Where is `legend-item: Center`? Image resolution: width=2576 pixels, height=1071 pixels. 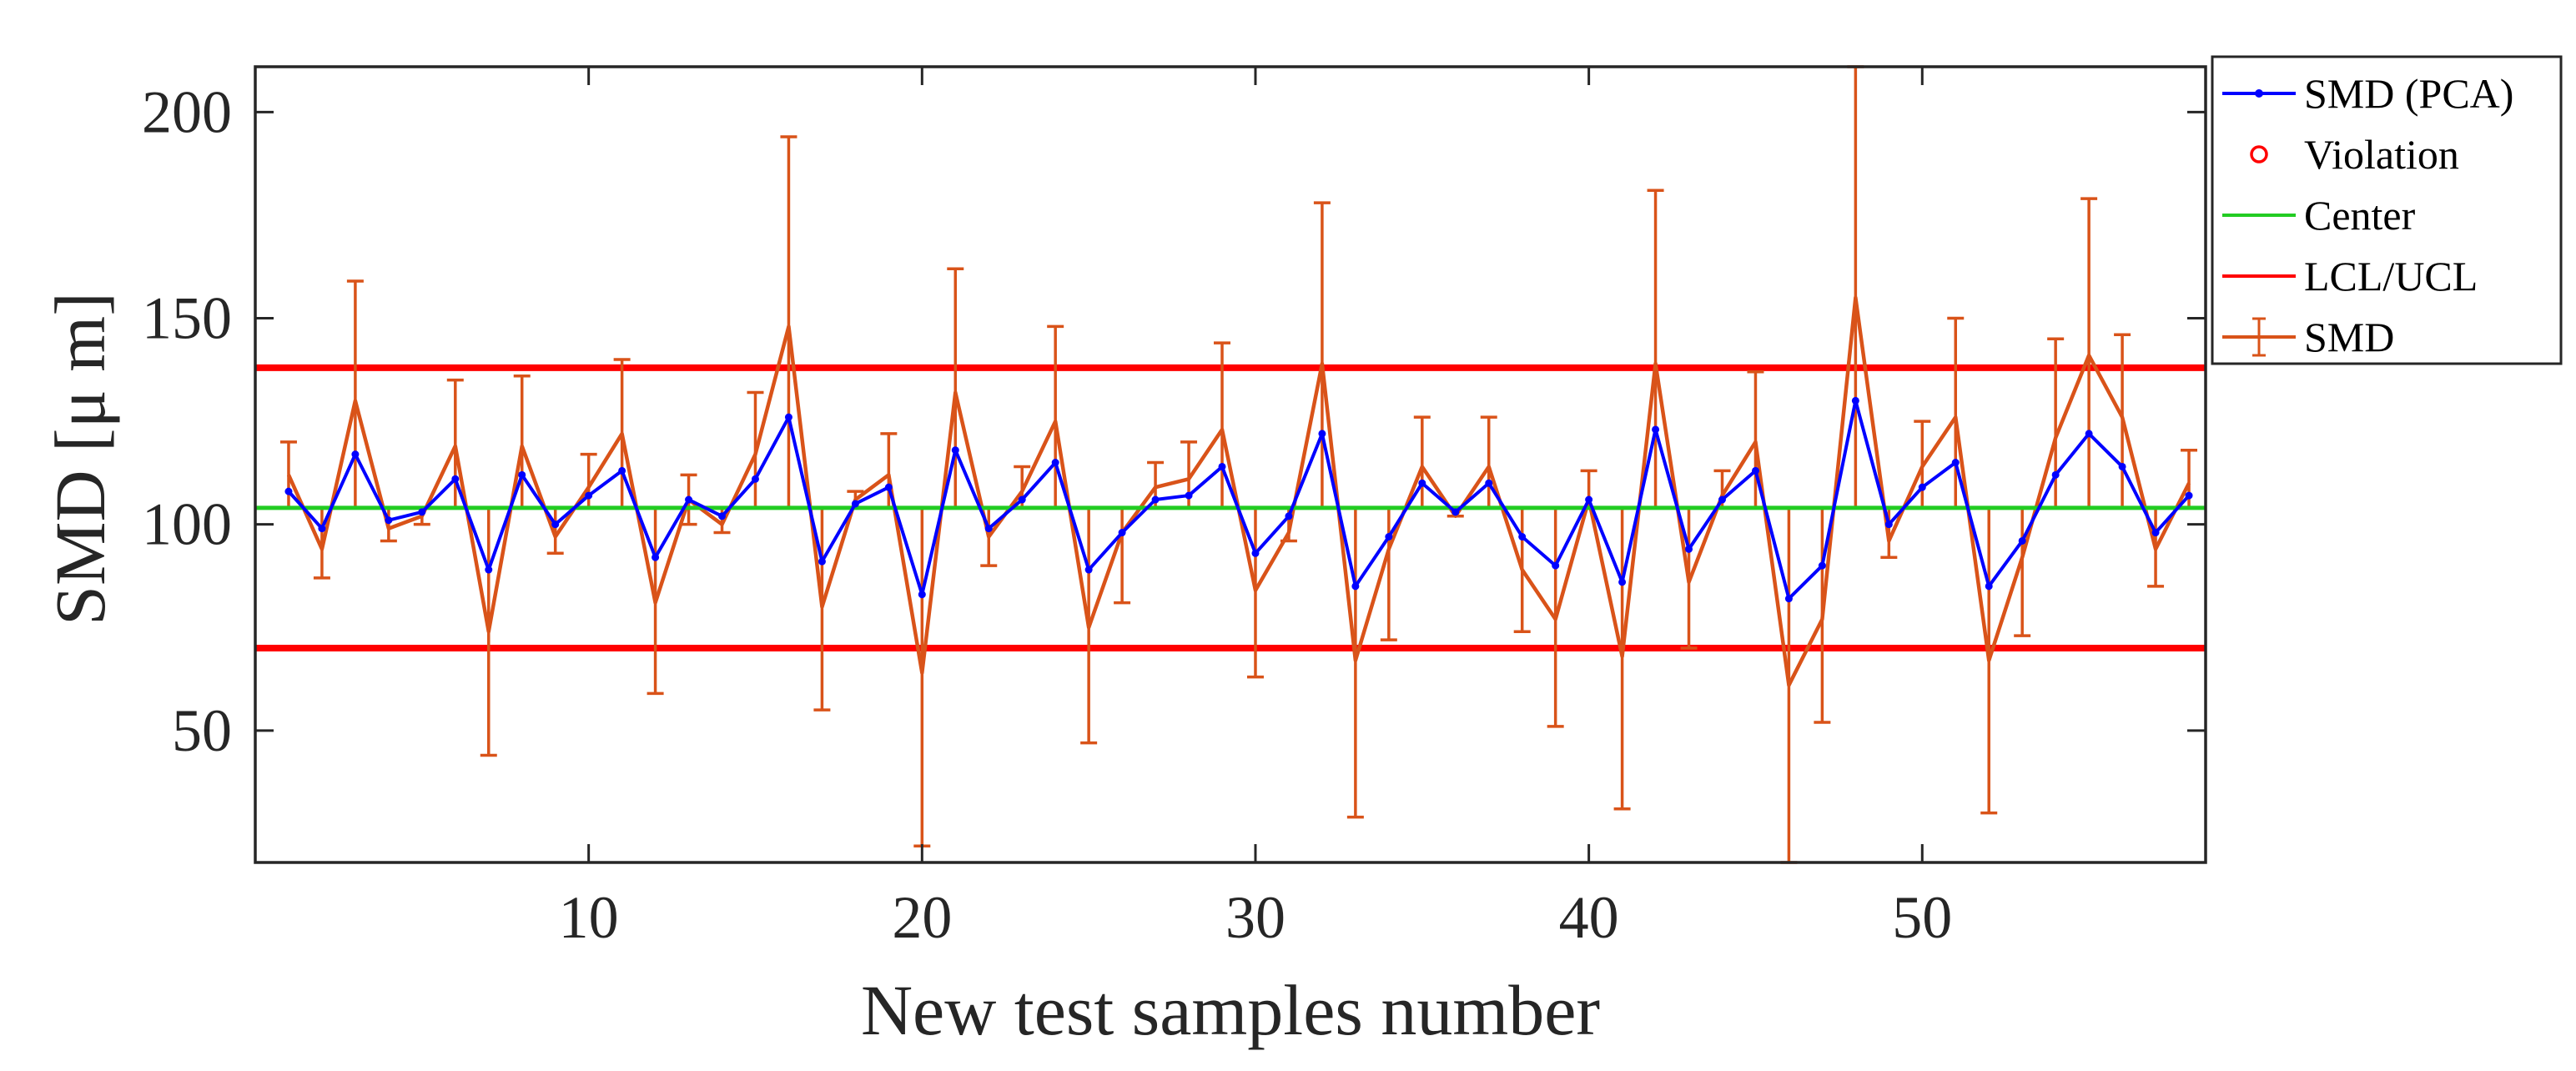 legend-item: Center is located at coordinates (2319, 215).